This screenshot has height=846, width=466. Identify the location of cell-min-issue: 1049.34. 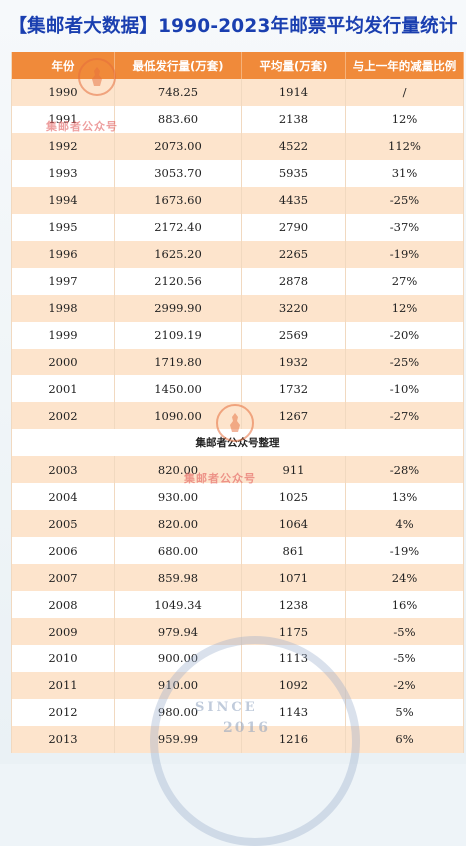
(178, 605).